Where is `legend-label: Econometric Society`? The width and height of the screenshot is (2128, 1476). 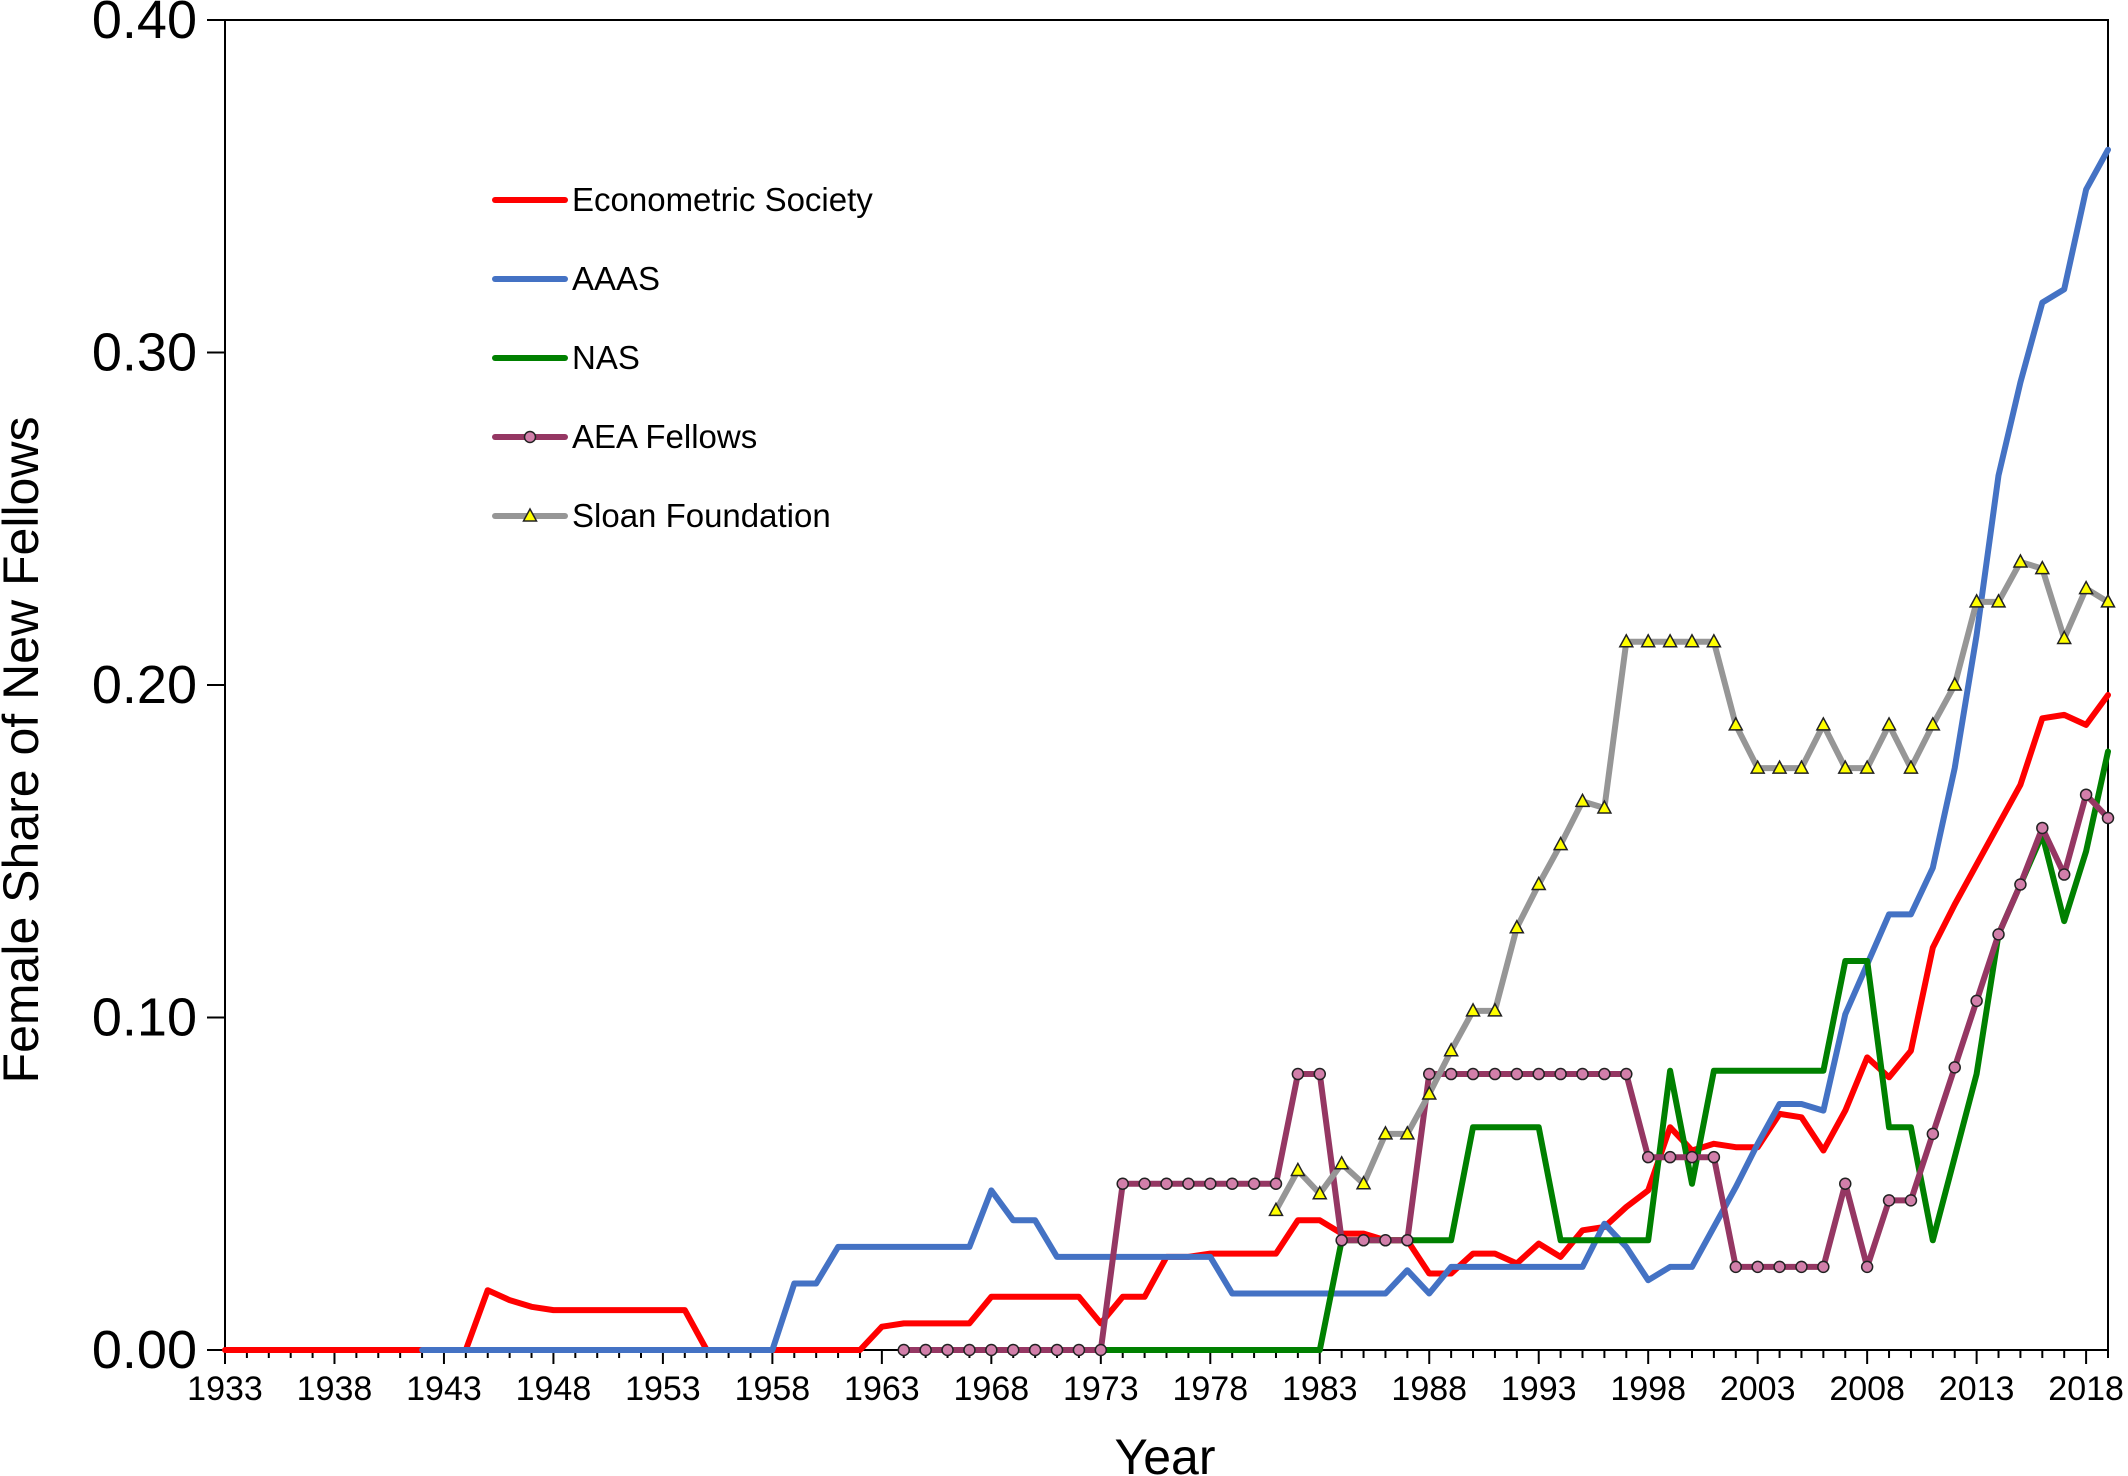 legend-label: Econometric Society is located at coordinates (722, 199).